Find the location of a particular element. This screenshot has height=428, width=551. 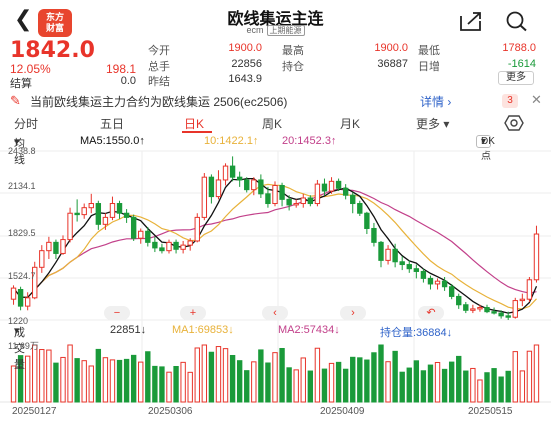

notice-details-link: 详情 › is located at coordinates (436, 102).